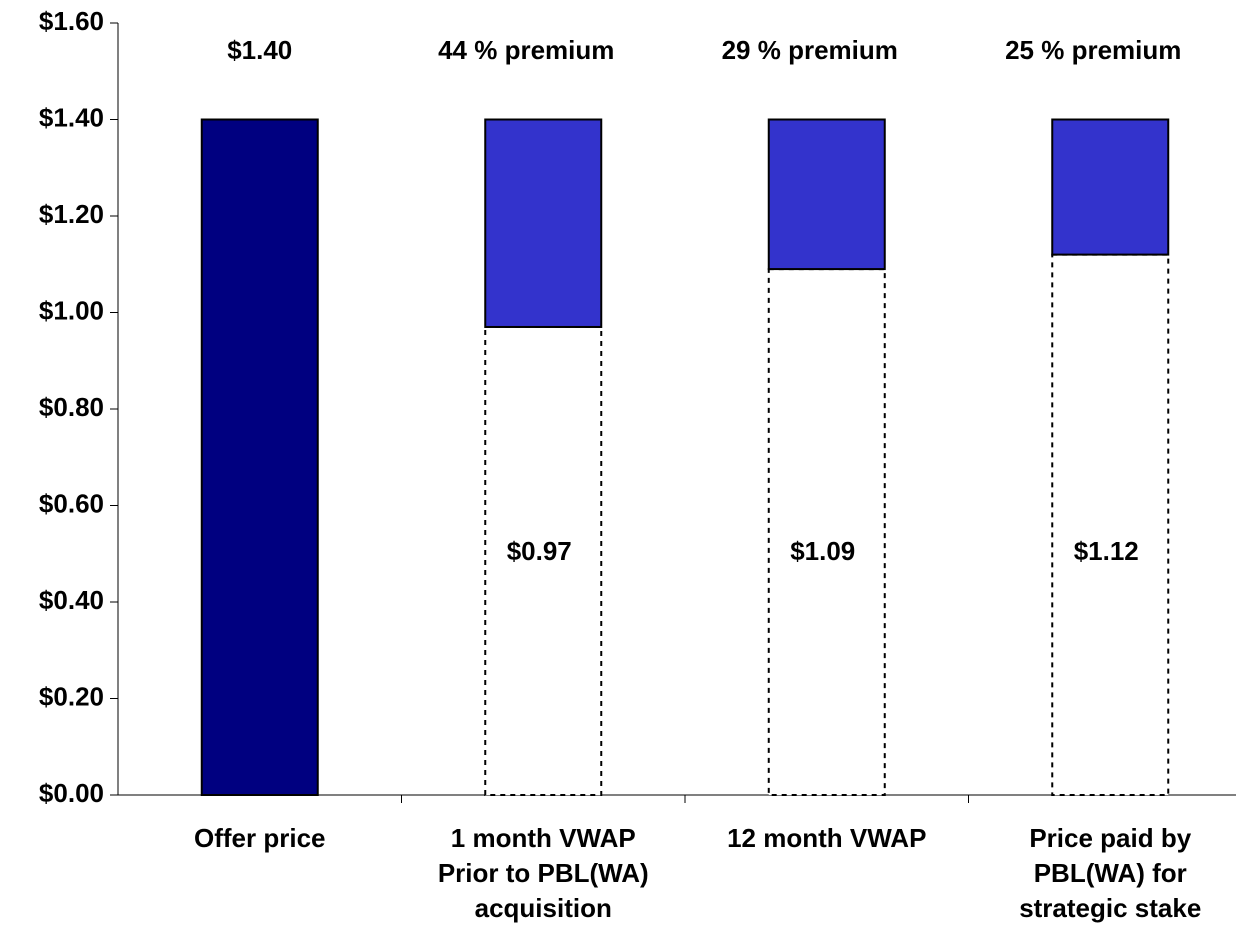 Image resolution: width=1236 pixels, height=933 pixels. Describe the element at coordinates (1110, 838) in the screenshot. I see `x-tick-label-line: Price paid by` at that location.